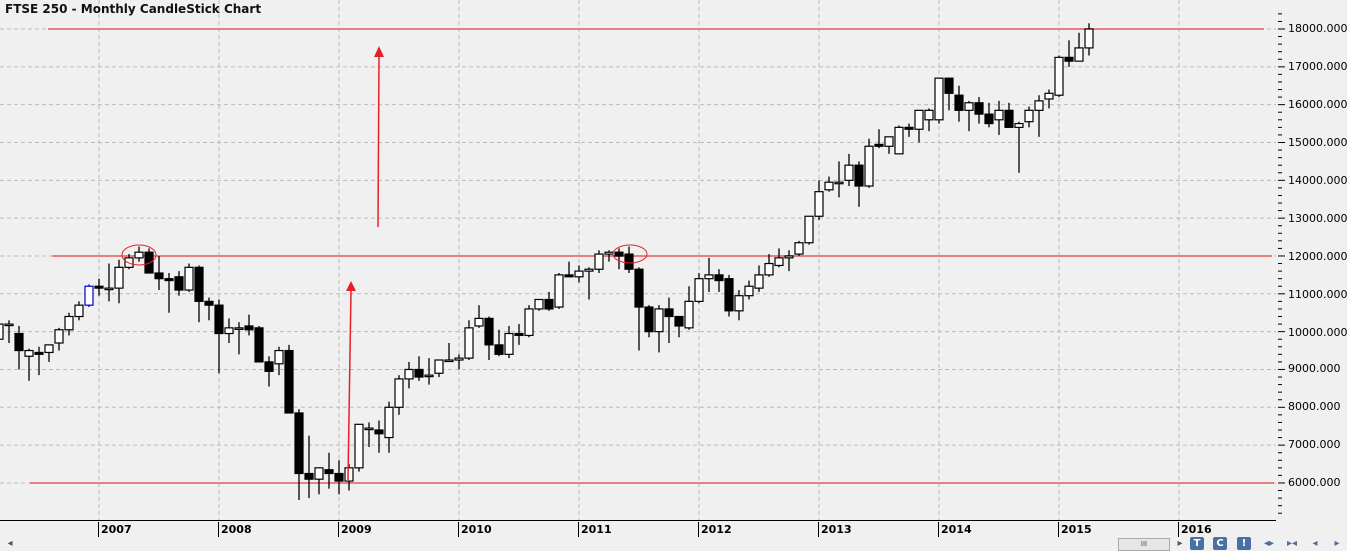  I want to click on x-tick-label: 2012, so click(715, 530).